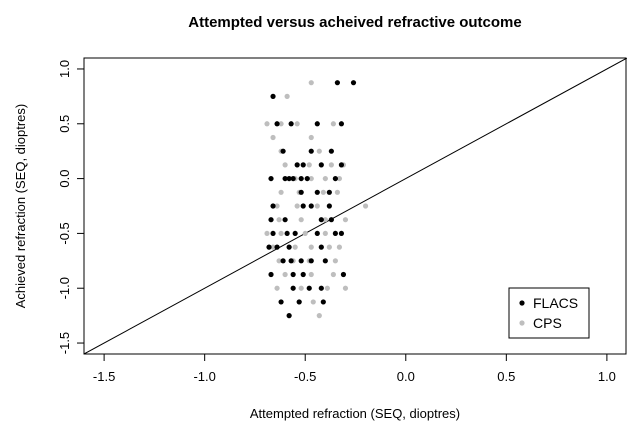  What do you see at coordinates (64, 179) in the screenshot?
I see `y-tick-label: 0.0` at bounding box center [64, 179].